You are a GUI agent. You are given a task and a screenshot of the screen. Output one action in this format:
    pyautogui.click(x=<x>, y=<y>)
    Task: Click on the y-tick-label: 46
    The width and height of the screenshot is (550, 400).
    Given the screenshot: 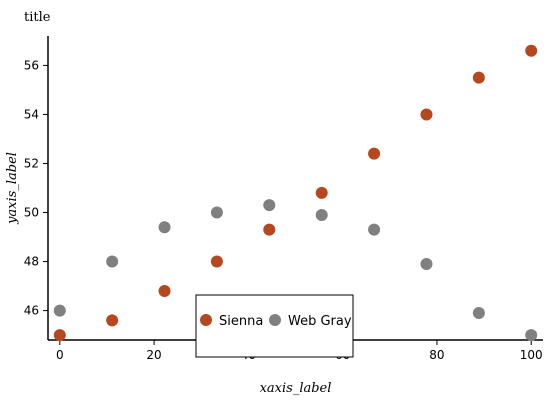 What is the action you would take?
    pyautogui.click(x=31, y=311)
    